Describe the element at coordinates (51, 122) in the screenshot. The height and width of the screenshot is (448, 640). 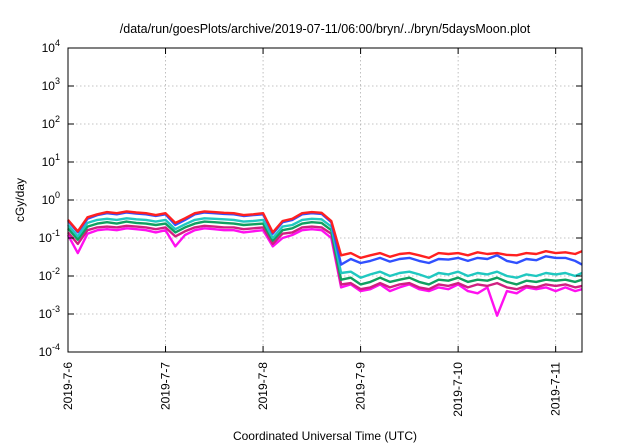
I see `y-tick-label: 10²` at that location.